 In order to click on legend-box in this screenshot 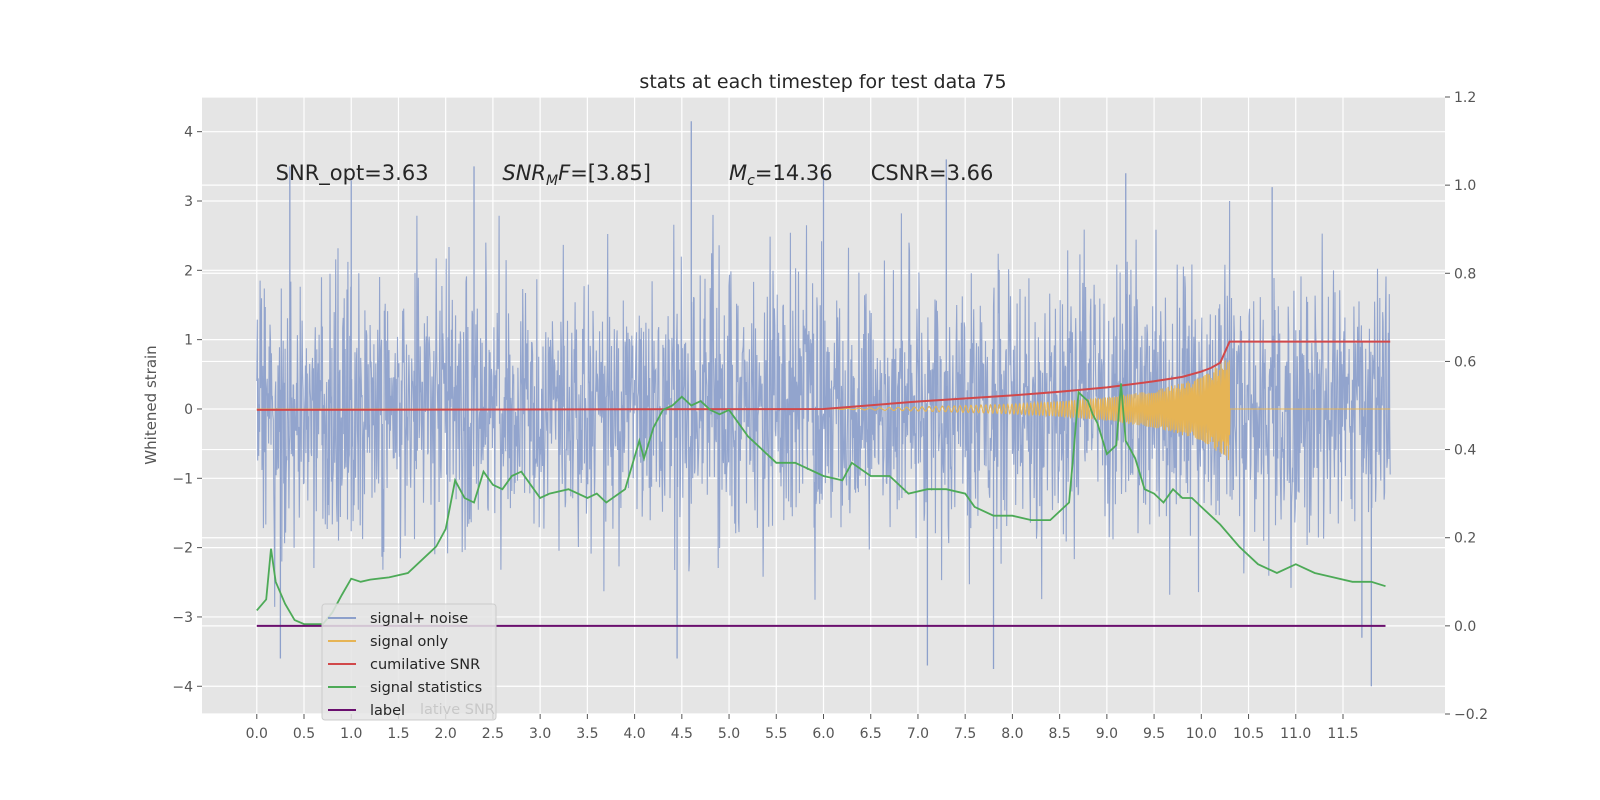, I will do `click(409, 662)`.